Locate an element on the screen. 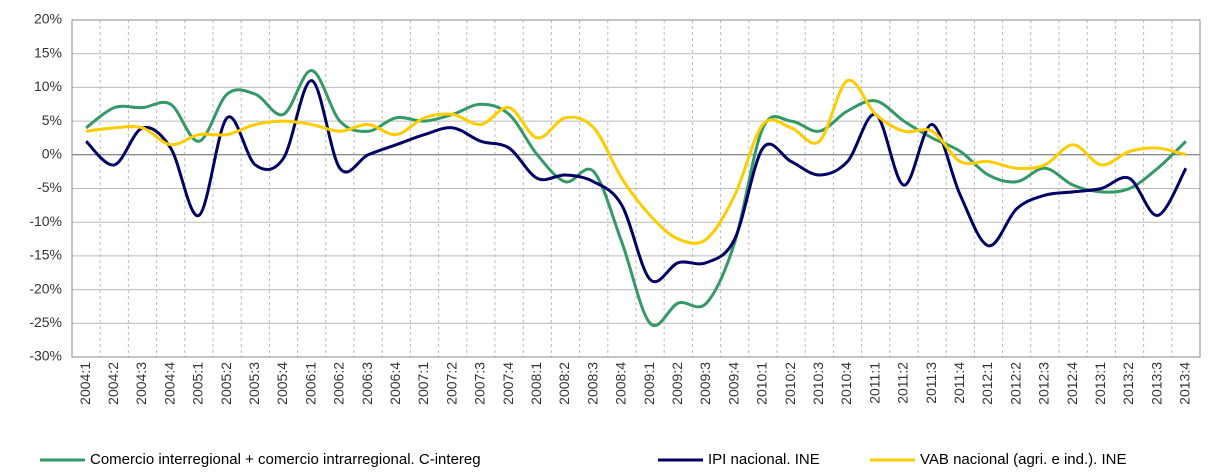 The height and width of the screenshot is (475, 1211). x-tick-label: 2010:3 is located at coordinates (818, 383).